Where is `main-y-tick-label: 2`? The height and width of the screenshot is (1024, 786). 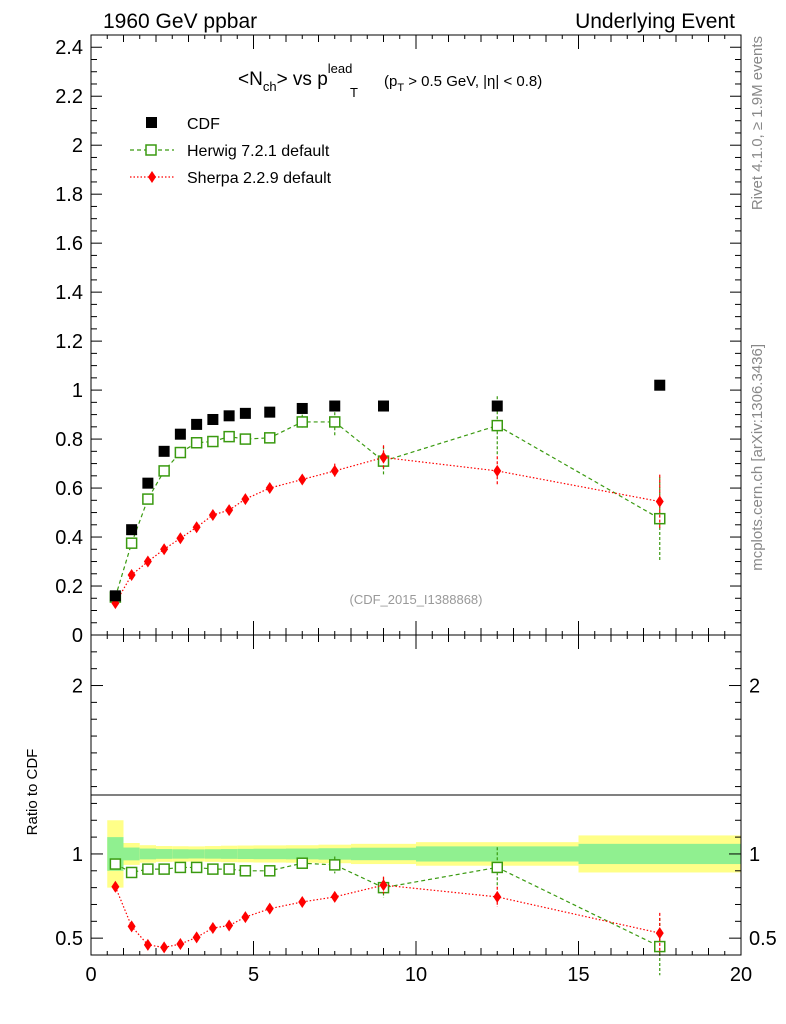 main-y-tick-label: 2 is located at coordinates (77, 146).